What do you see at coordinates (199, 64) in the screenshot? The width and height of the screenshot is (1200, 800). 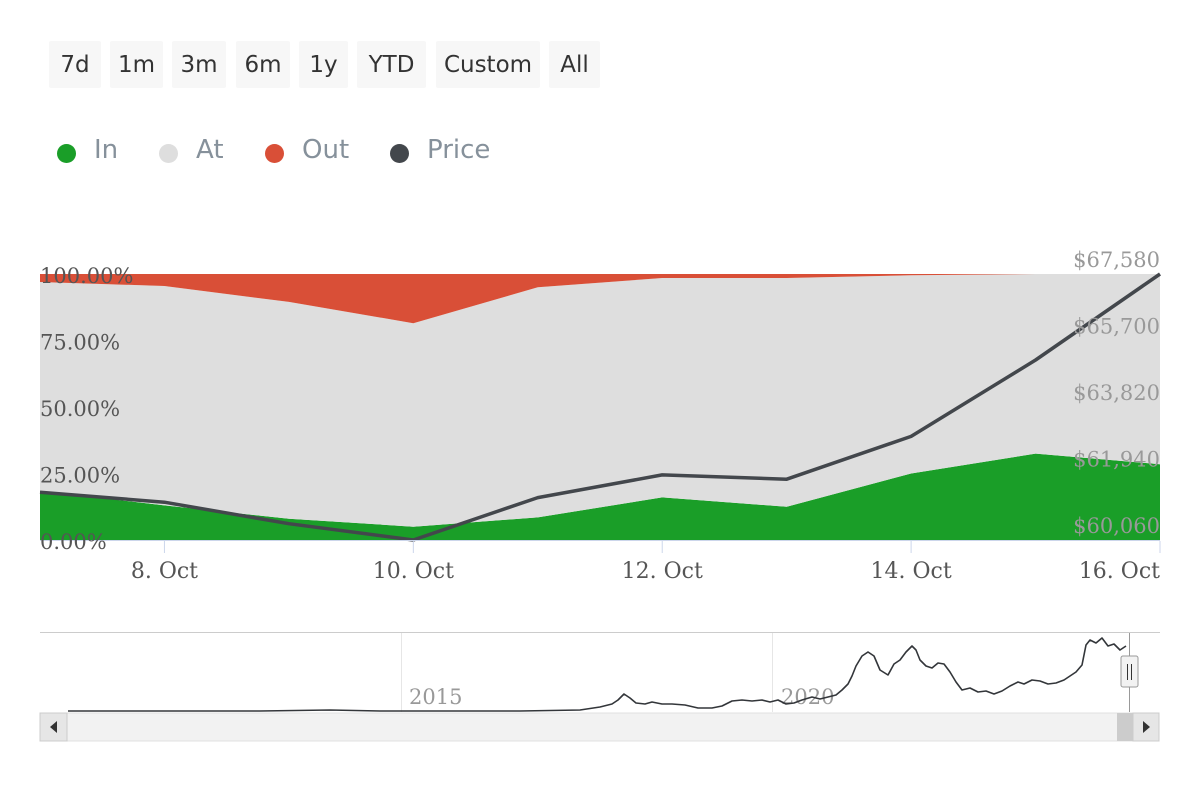 I see `range-button-3m: 3m` at bounding box center [199, 64].